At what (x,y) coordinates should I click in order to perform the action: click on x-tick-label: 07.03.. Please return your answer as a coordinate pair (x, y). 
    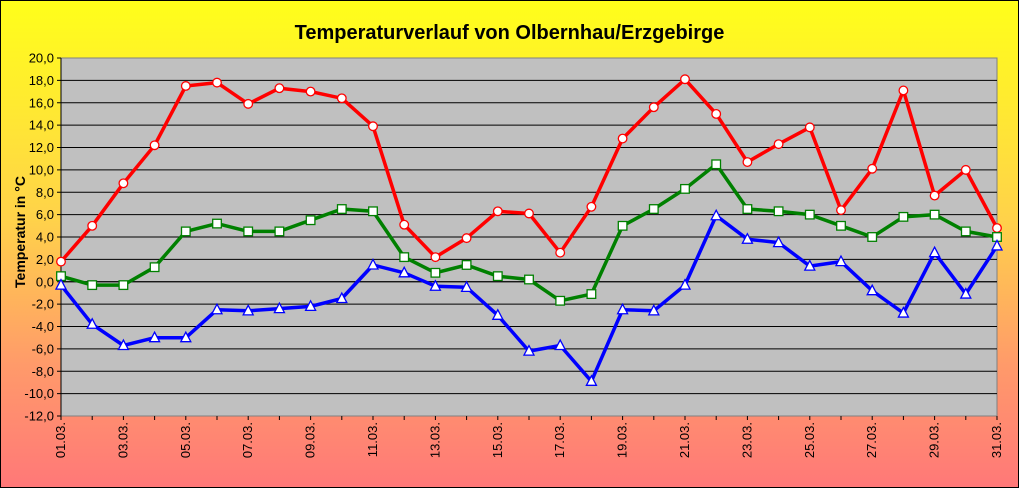
    Looking at the image, I should click on (247, 440).